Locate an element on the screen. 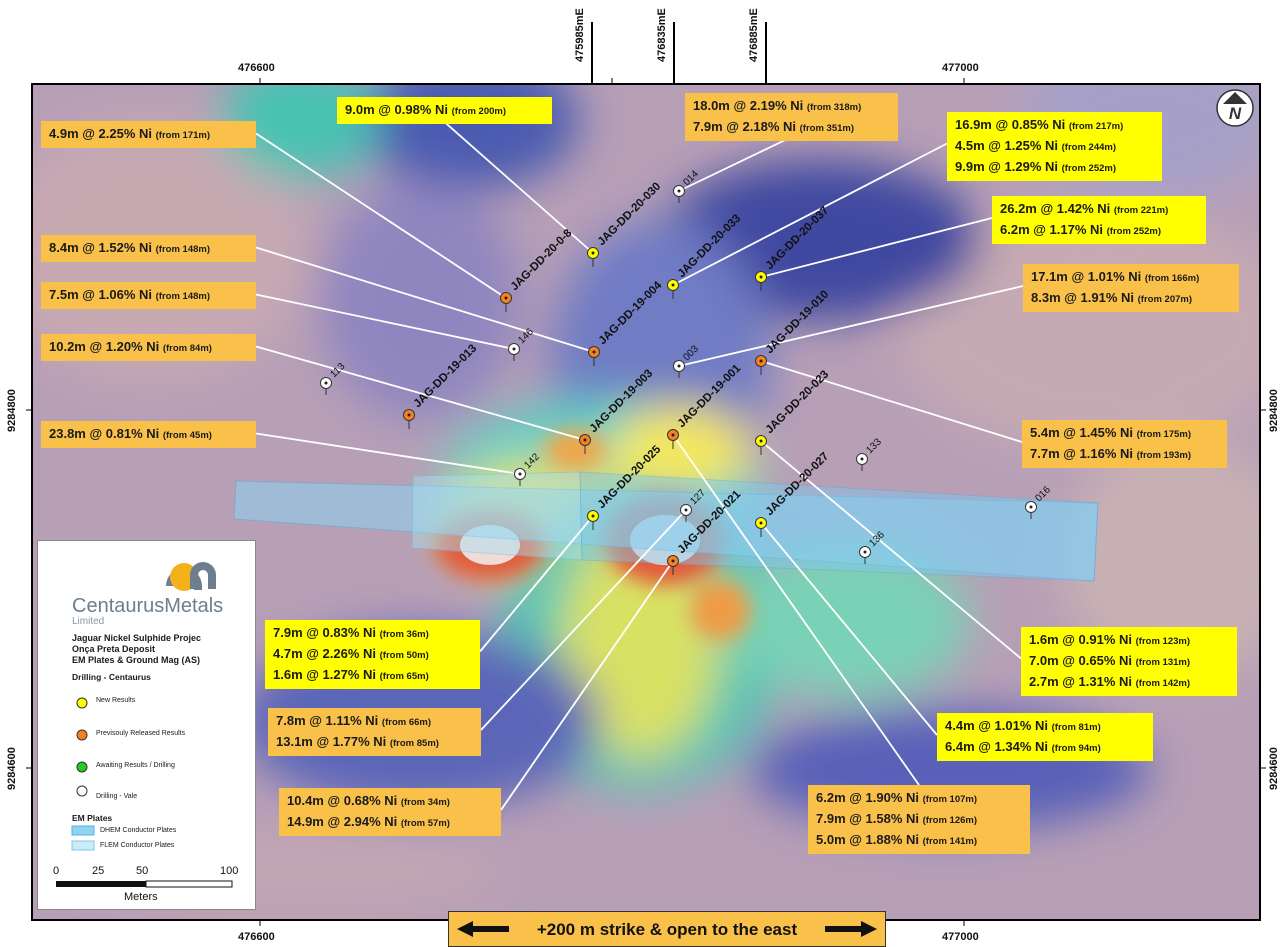 The image size is (1285, 947). intercept-depth: (from 84m) is located at coordinates (187, 348).